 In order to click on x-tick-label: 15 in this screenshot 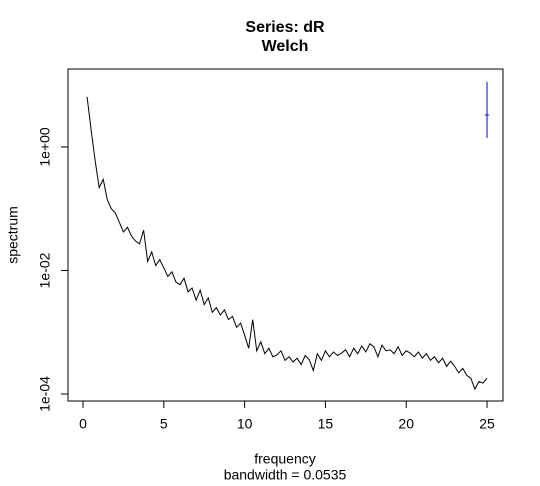, I will do `click(326, 424)`.